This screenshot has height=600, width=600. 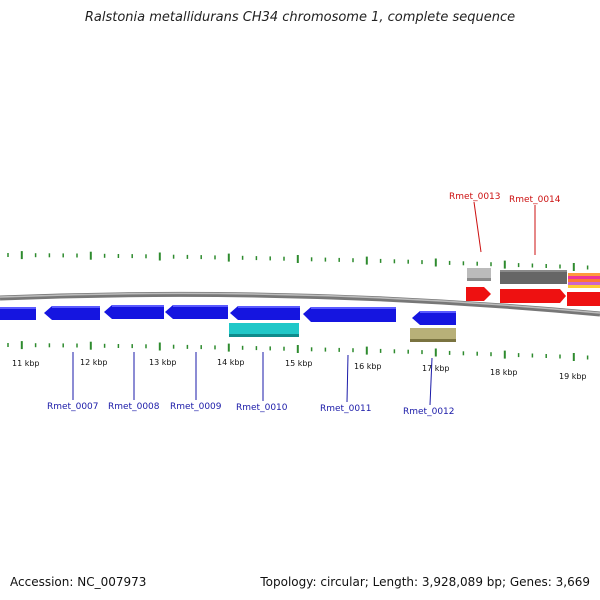 What do you see at coordinates (479, 274) in the screenshot?
I see `feature-gray` at bounding box center [479, 274].